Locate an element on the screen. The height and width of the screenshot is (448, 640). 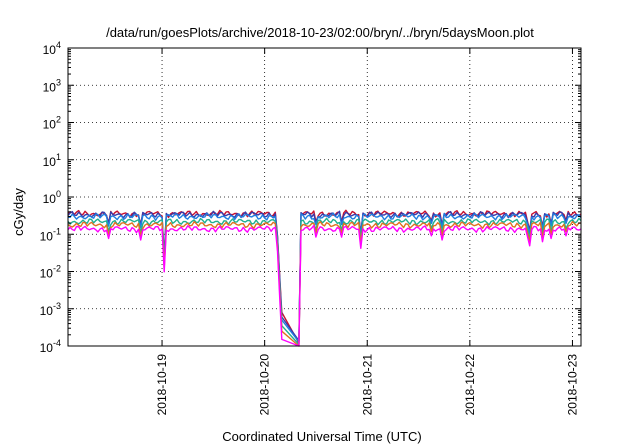
x-tick-label: 2018-10-23 is located at coordinates (572, 385).